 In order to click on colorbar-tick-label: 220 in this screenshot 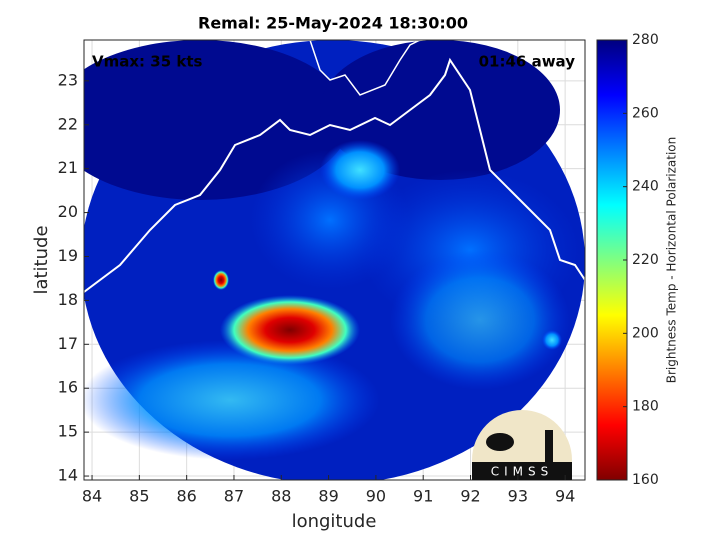, I will do `click(645, 260)`.